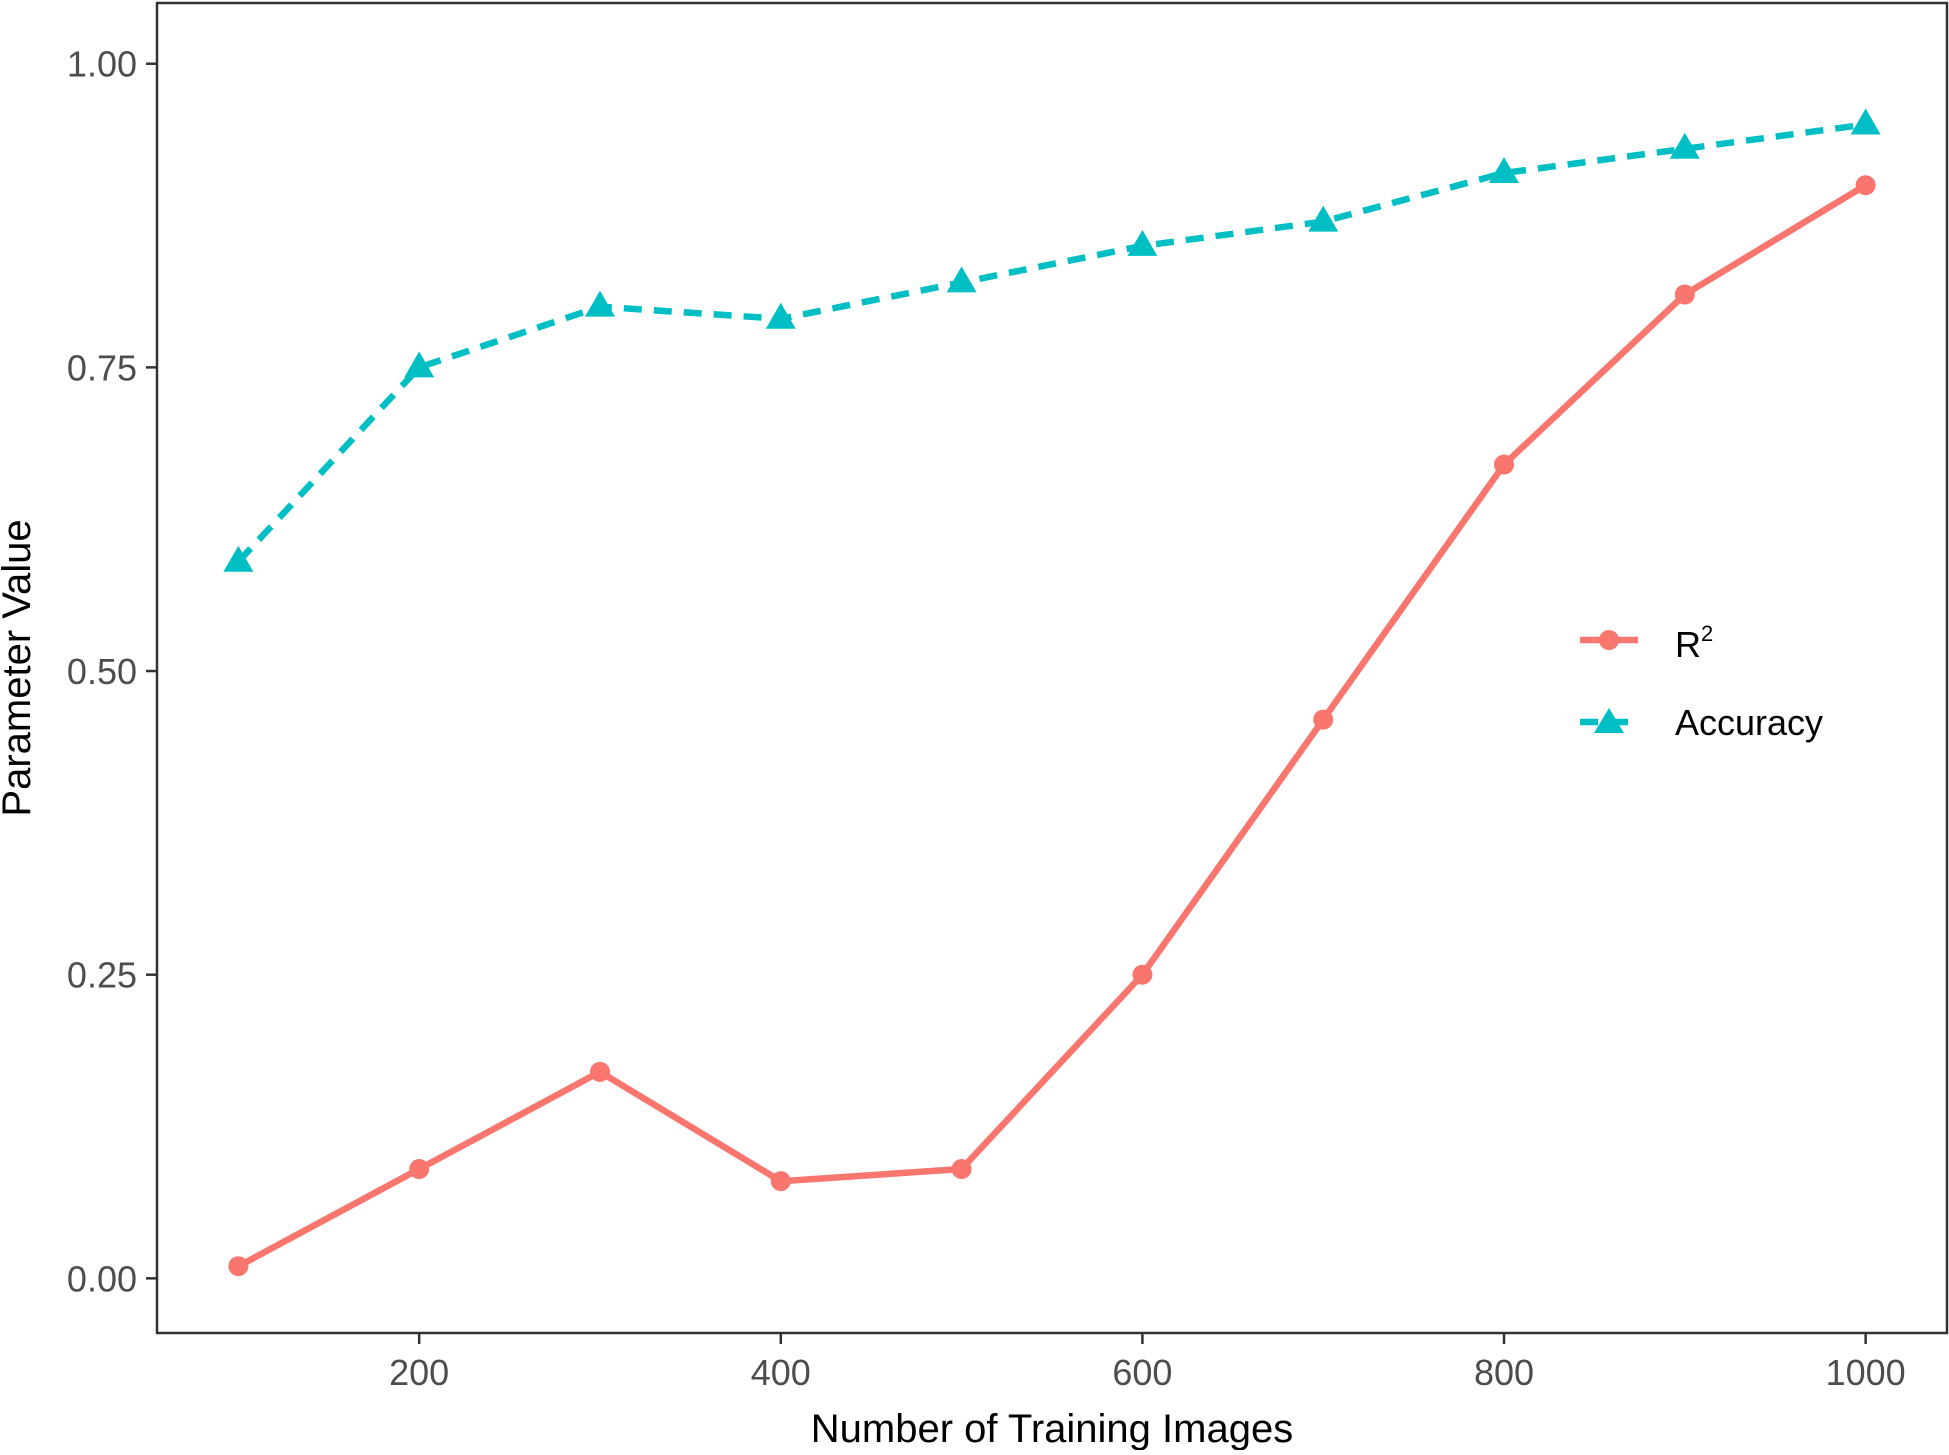 The width and height of the screenshot is (1949, 1455). I want to click on y-axis: 0.00 0.25 0.50 0.75 1.00, so click(112, 671).